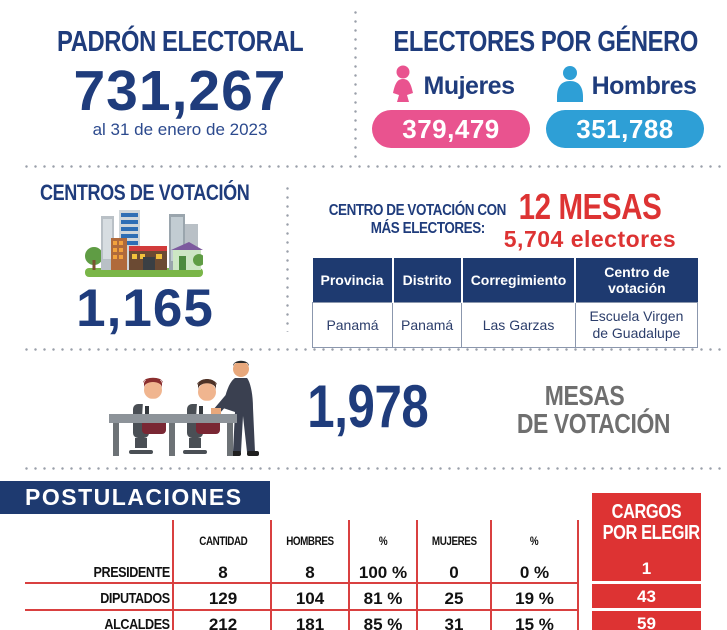 The height and width of the screenshot is (630, 727). Describe the element at coordinates (454, 622) in the screenshot. I see `cell-mujeres: 31` at that location.